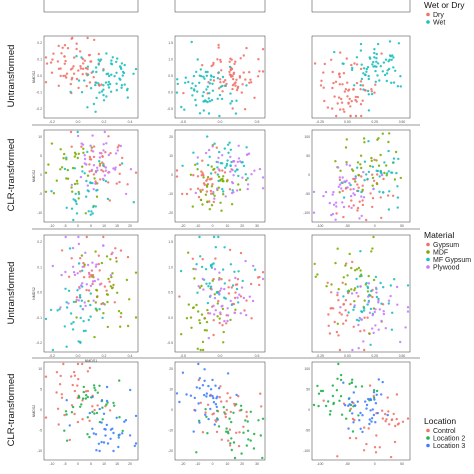 This screenshot has width=474, height=474. Describe the element at coordinates (39, 318) in the screenshot. I see `y-tick-label: -0.1` at that location.